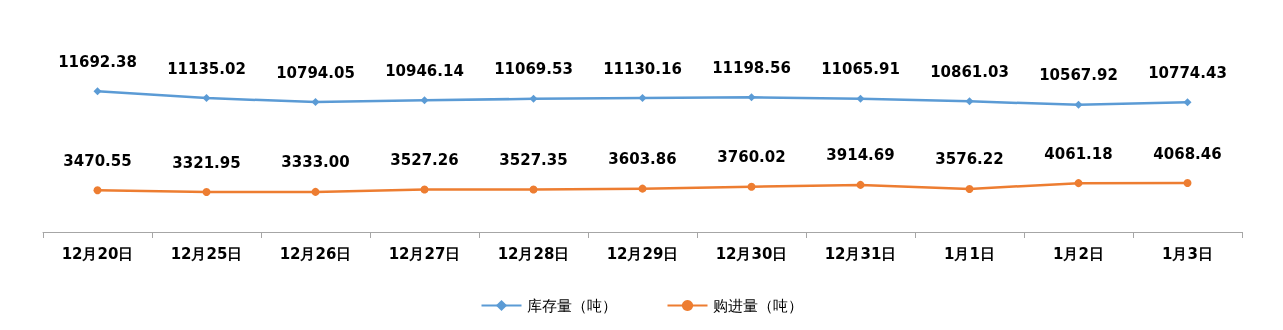  I want to click on data-label: 11692.38, so click(97, 61).